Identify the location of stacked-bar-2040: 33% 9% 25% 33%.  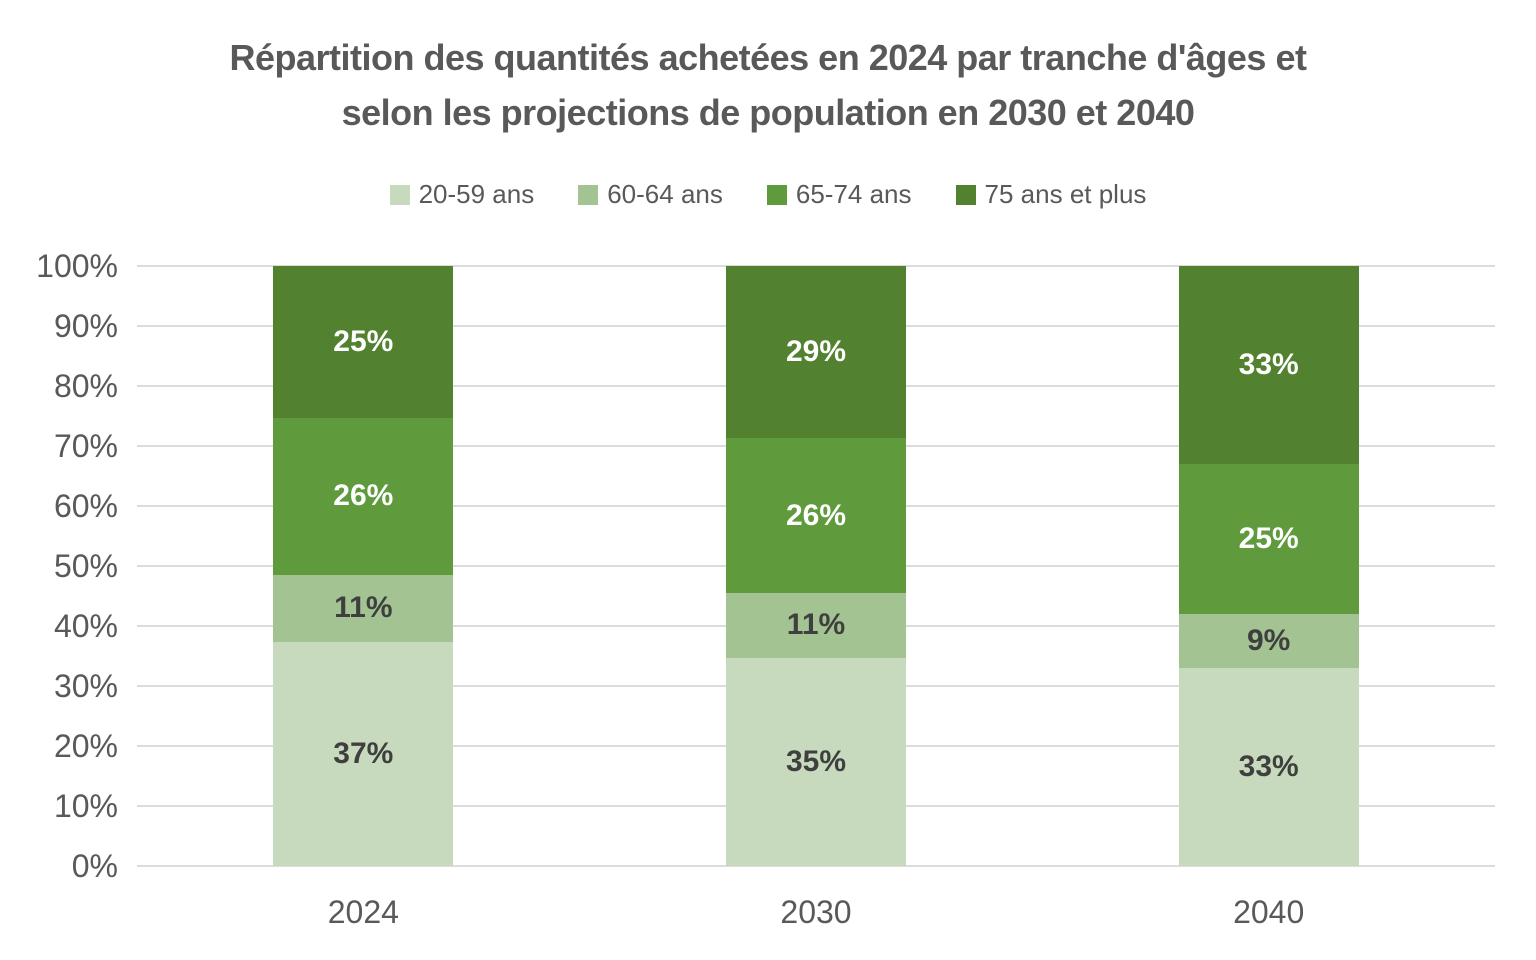
(1268, 566).